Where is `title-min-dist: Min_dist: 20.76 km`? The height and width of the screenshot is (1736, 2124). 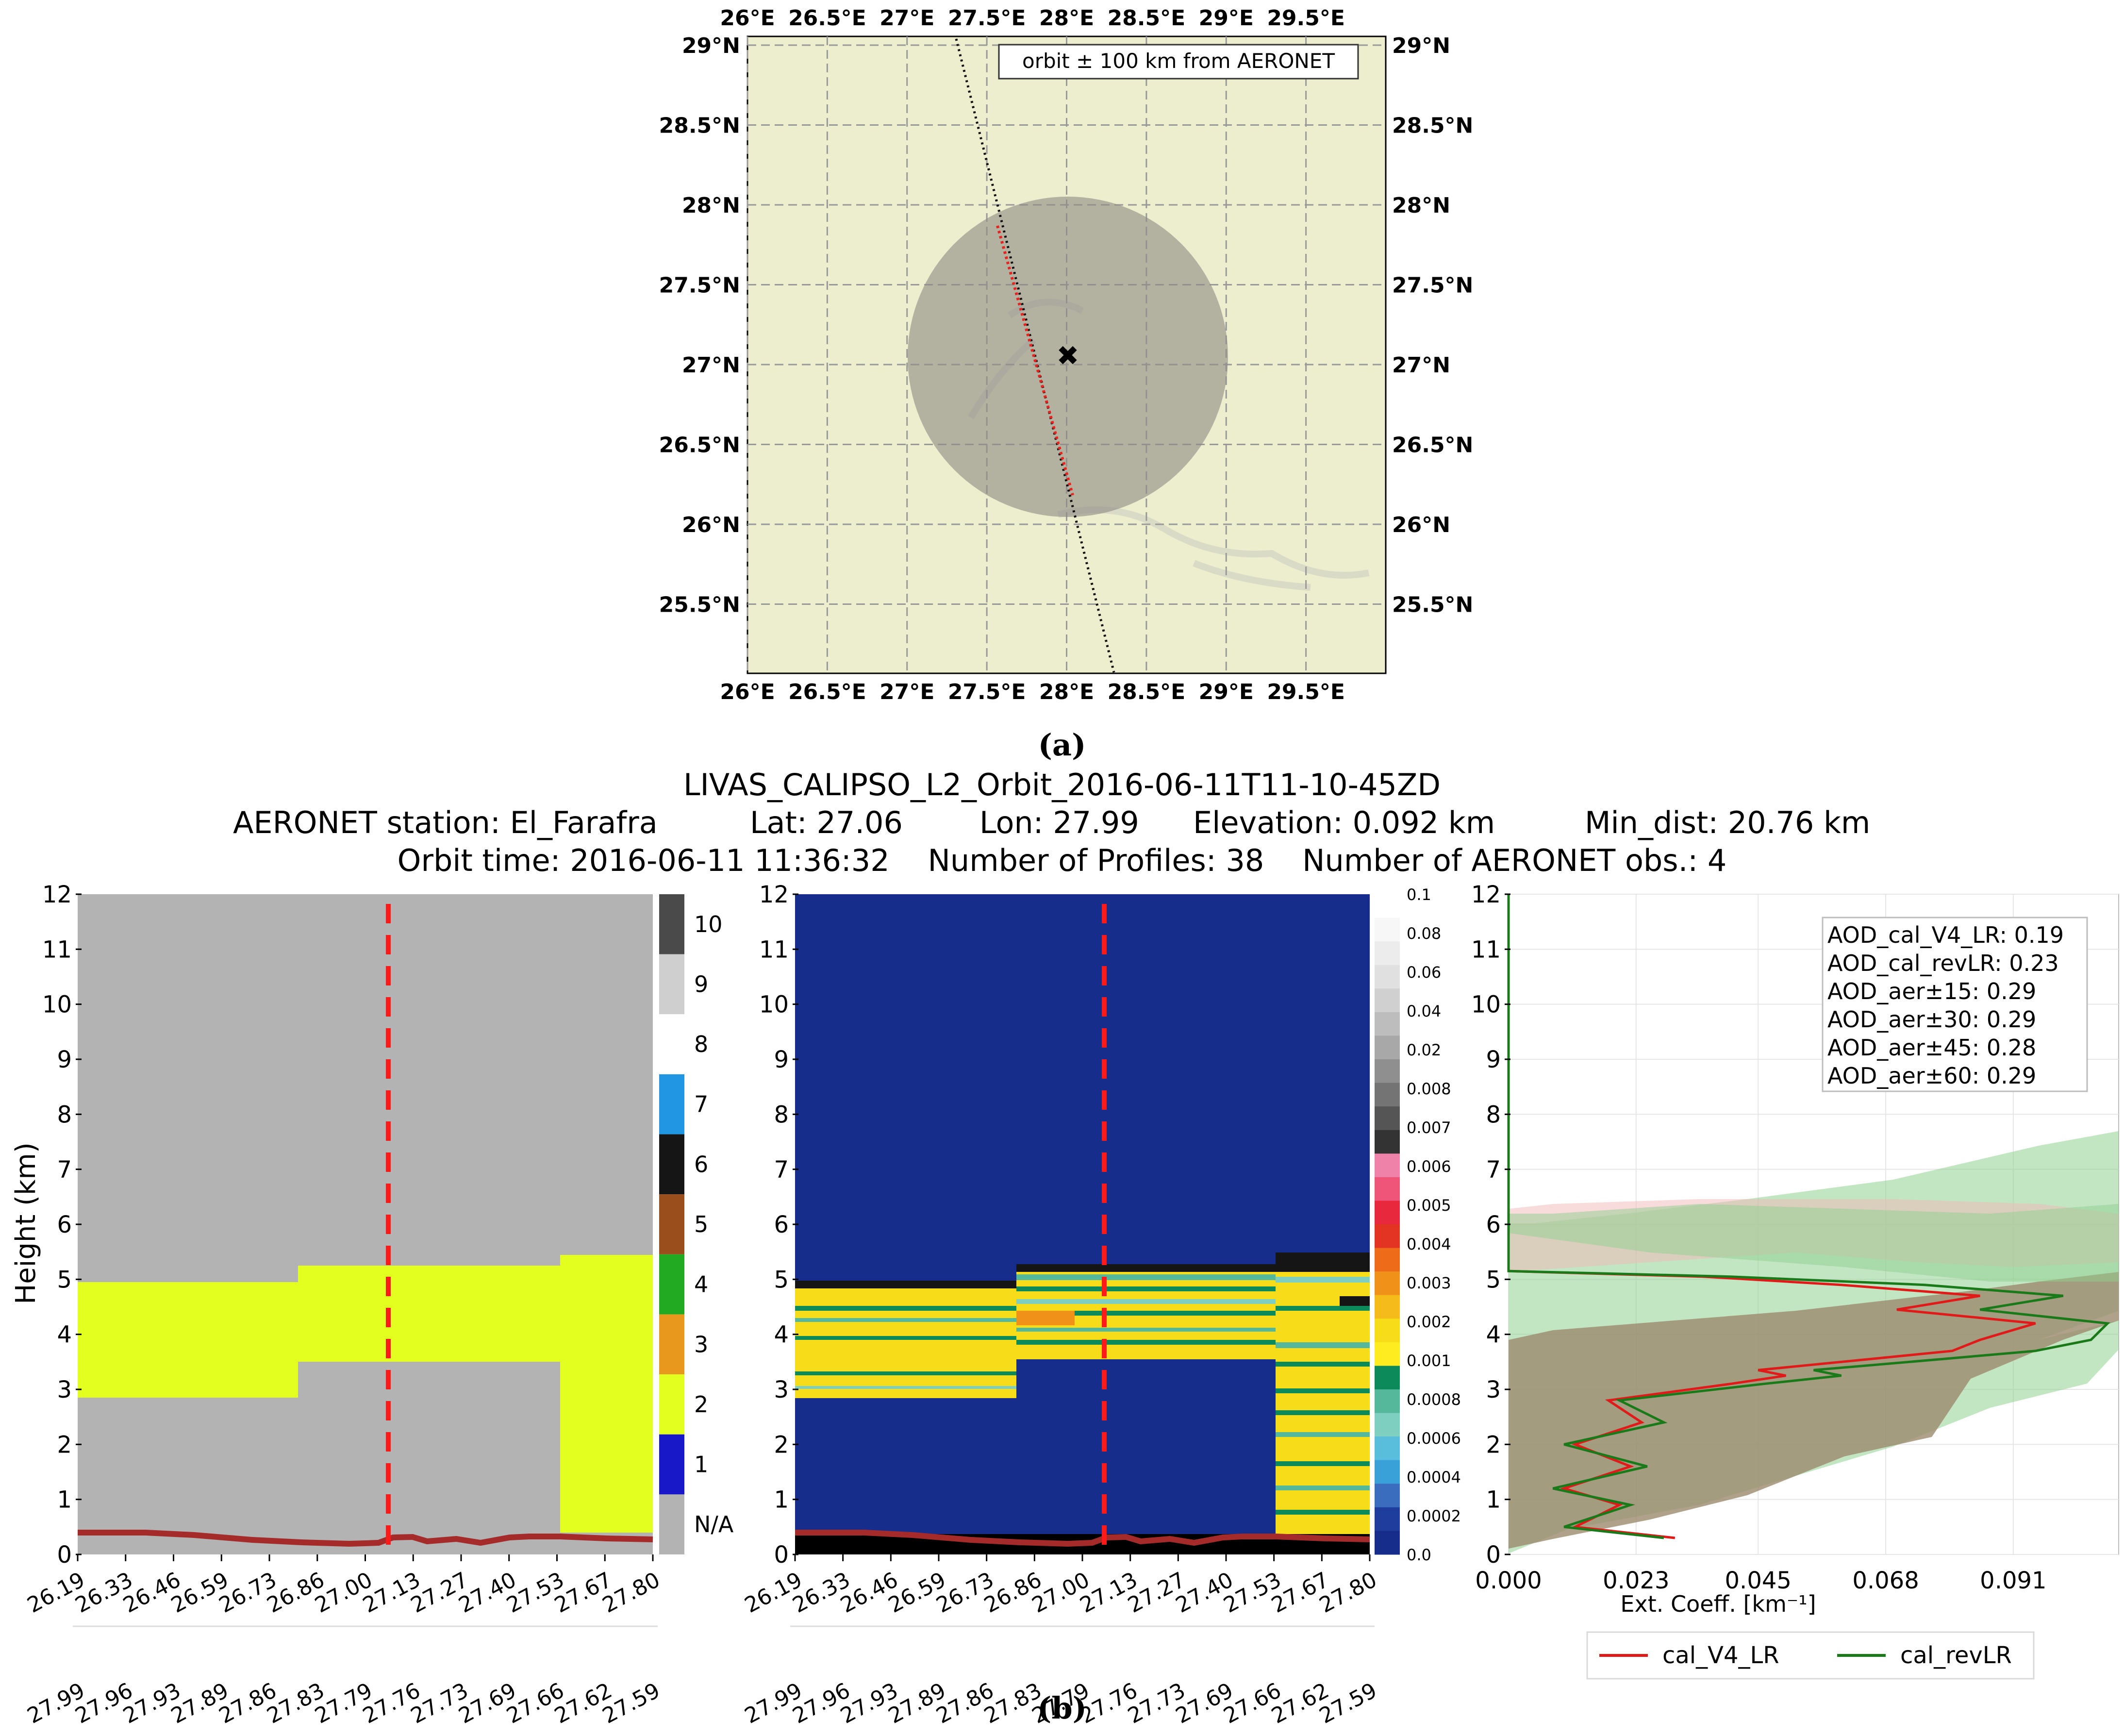 title-min-dist: Min_dist: 20.76 km is located at coordinates (1727, 822).